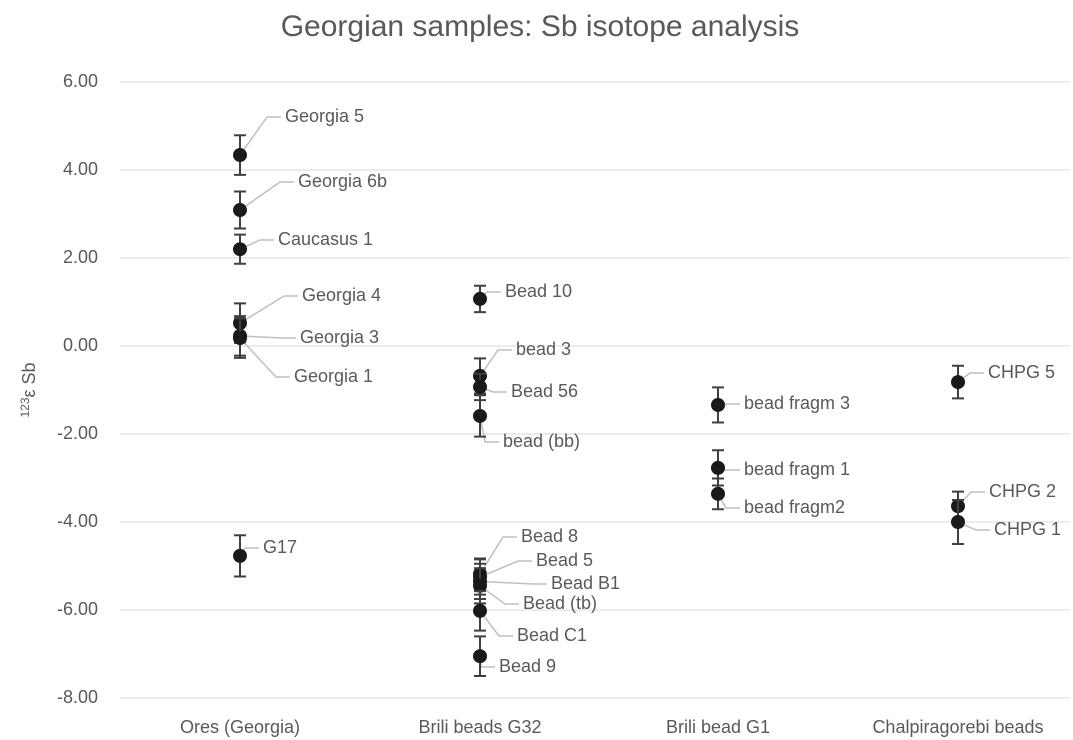 Image resolution: width=1073 pixels, height=740 pixels. What do you see at coordinates (544, 391) in the screenshot?
I see `point-label: Bead 56` at bounding box center [544, 391].